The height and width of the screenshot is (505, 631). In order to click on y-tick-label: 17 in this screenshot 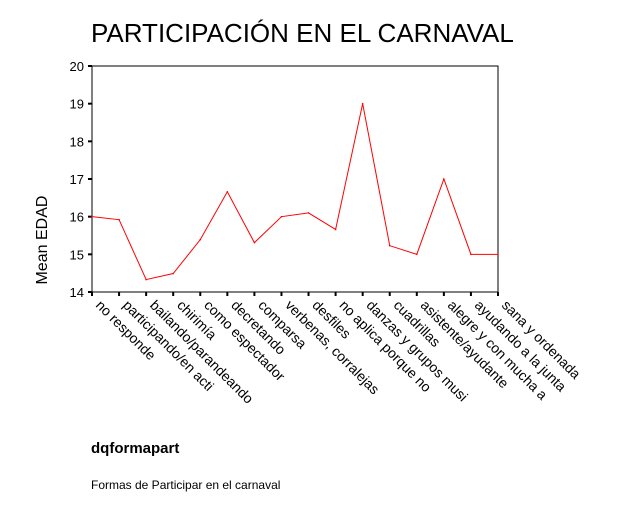, I will do `click(77, 179)`.